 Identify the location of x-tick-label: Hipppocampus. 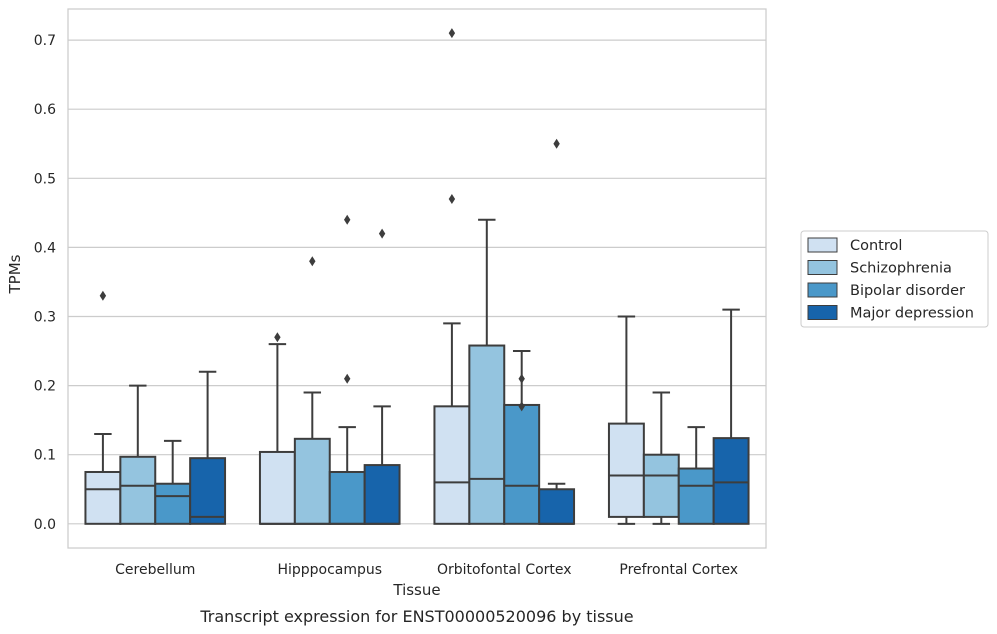
(329, 570).